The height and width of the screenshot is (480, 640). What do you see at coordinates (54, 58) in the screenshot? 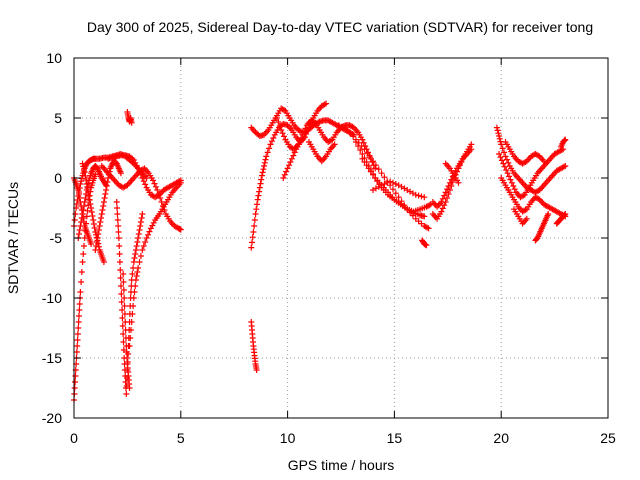
I see `y-tick-label: 10` at bounding box center [54, 58].